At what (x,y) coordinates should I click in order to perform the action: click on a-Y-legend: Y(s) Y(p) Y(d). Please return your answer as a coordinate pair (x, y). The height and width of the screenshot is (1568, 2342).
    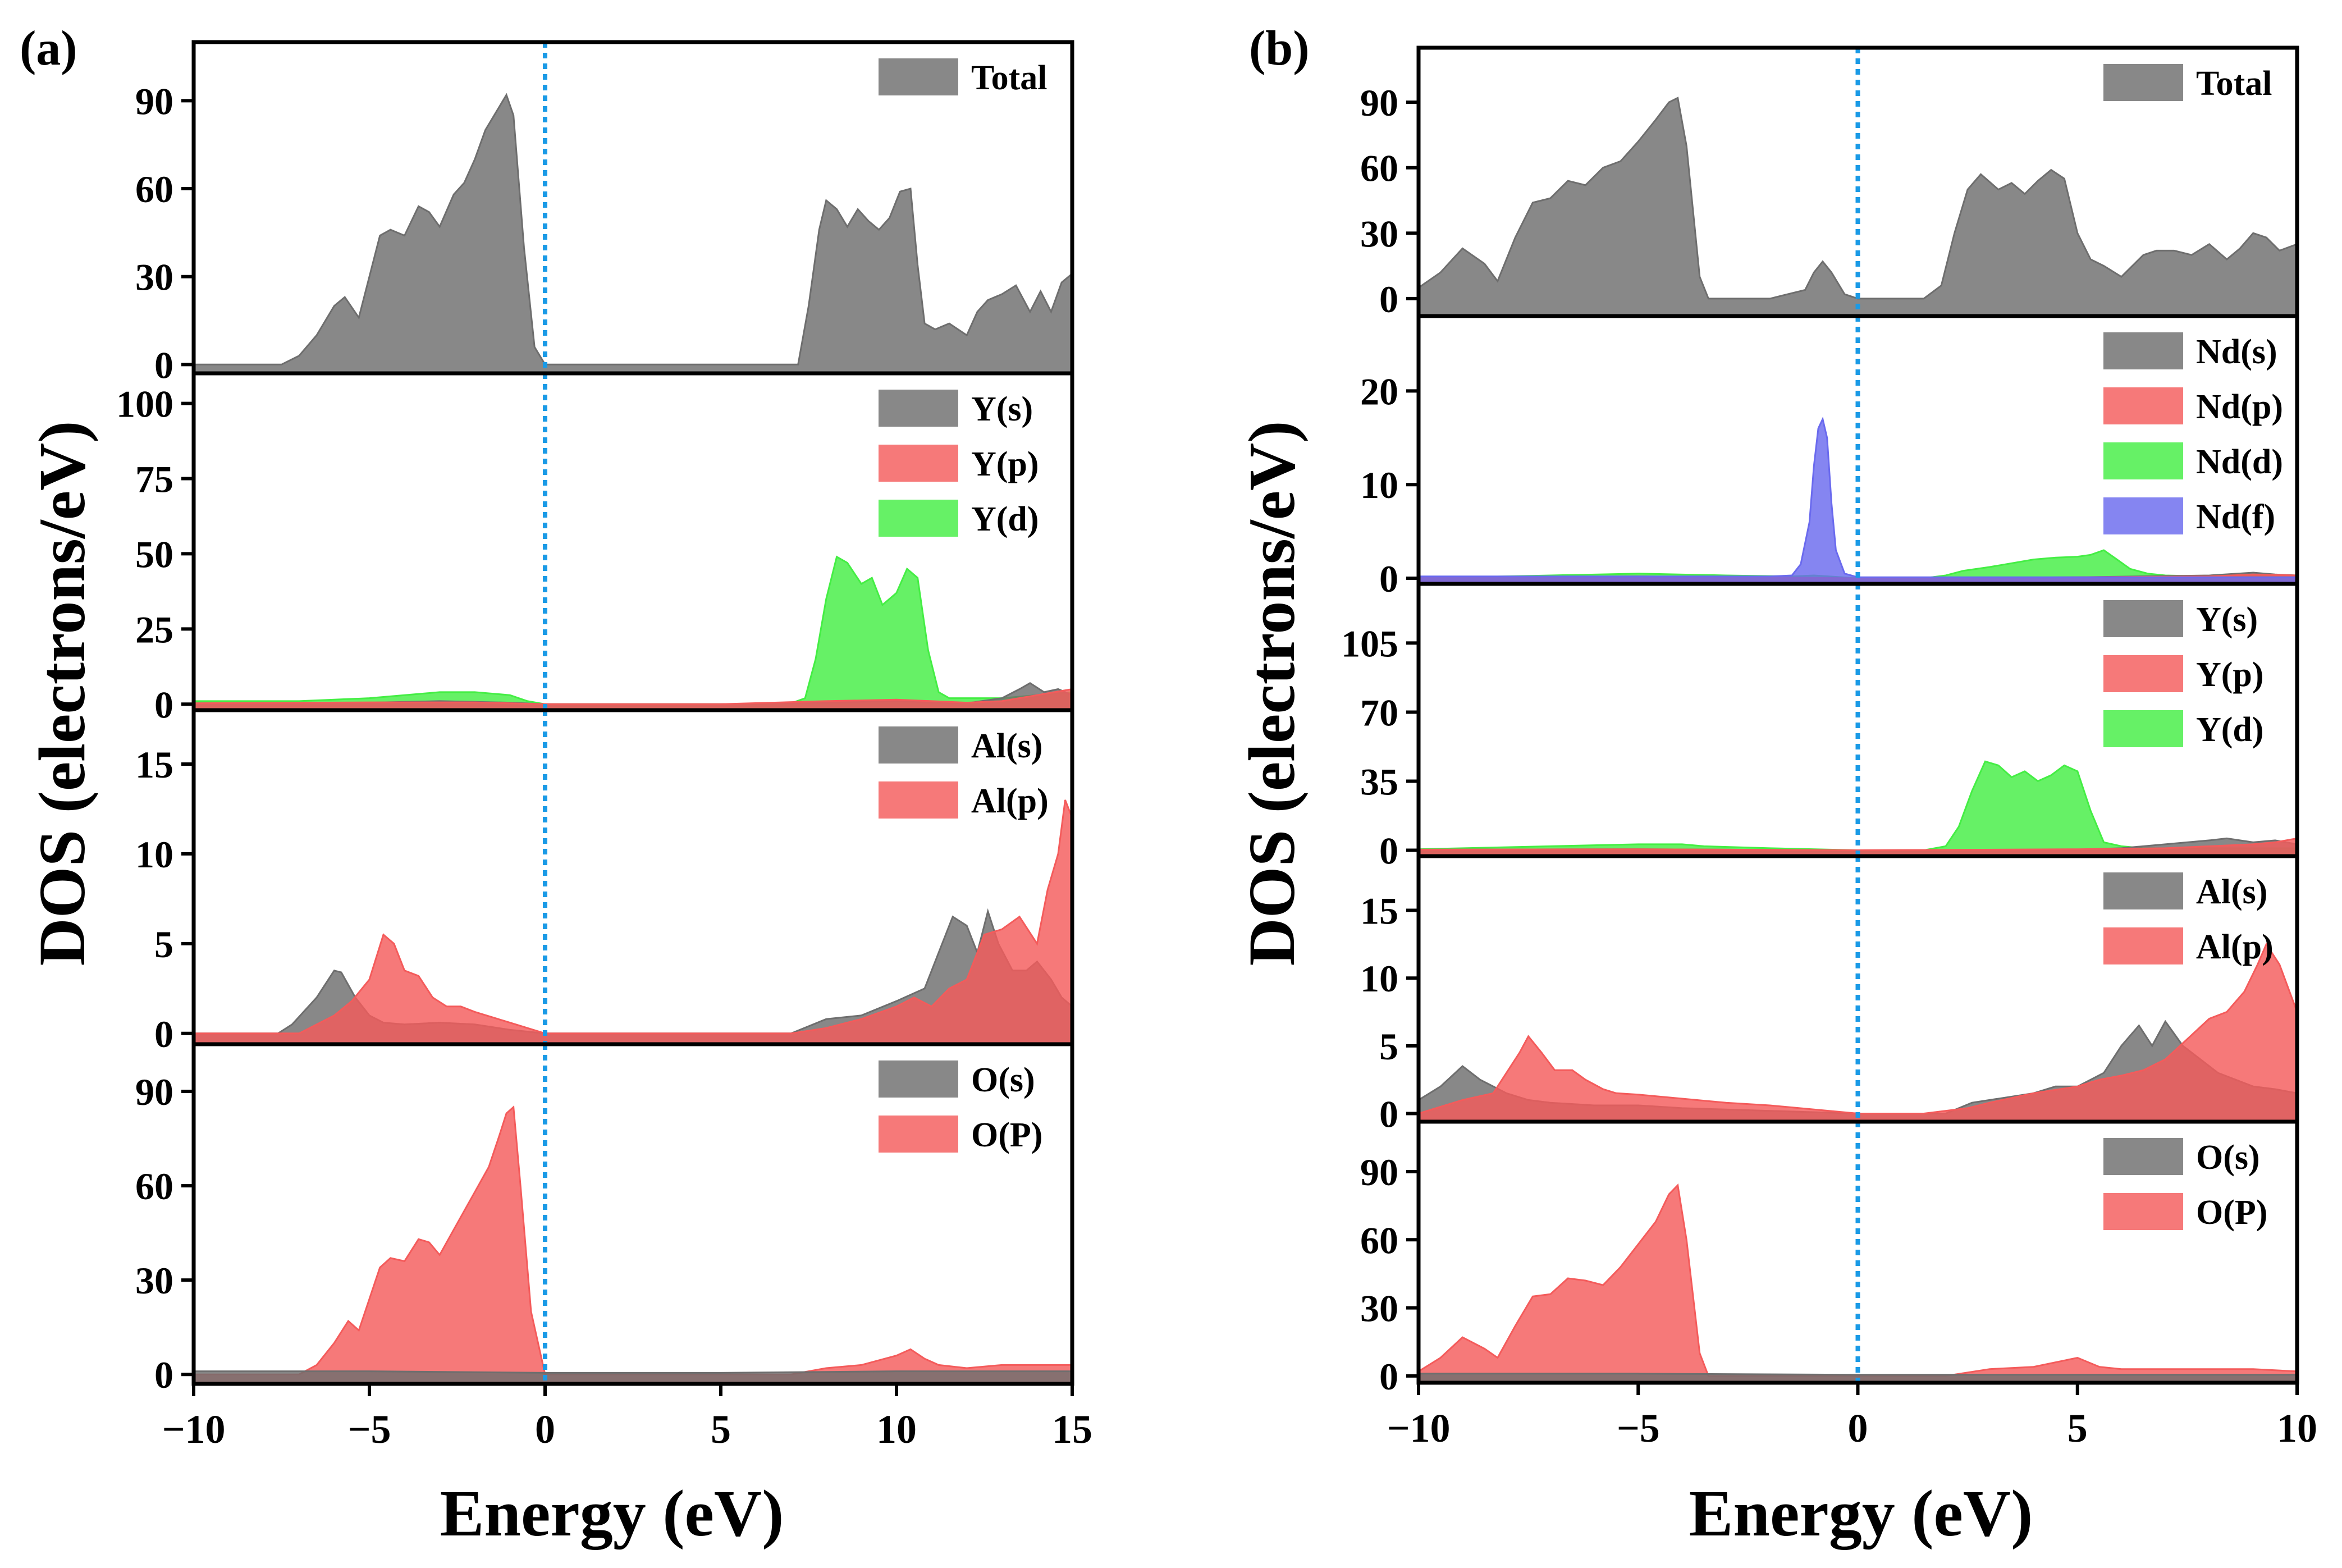
    Looking at the image, I should click on (959, 464).